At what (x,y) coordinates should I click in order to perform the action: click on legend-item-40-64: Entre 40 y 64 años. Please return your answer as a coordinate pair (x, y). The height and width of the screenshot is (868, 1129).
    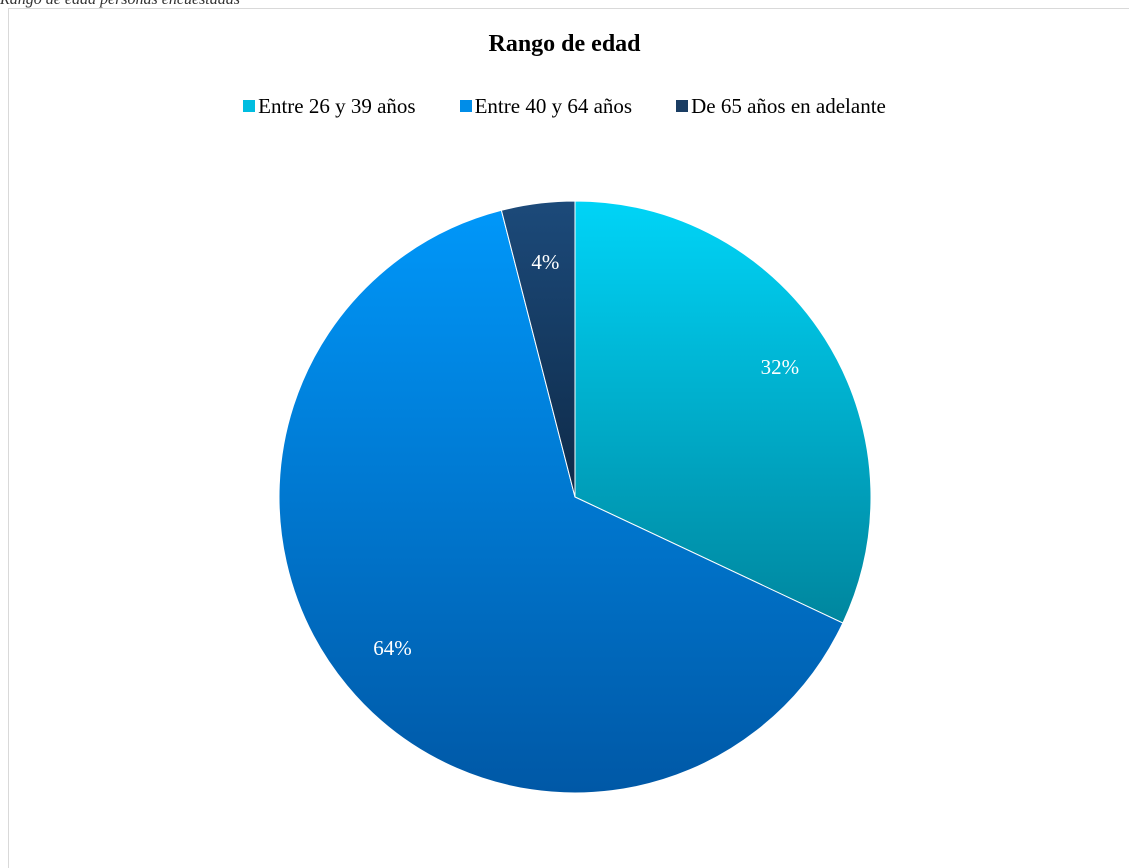
    Looking at the image, I should click on (546, 106).